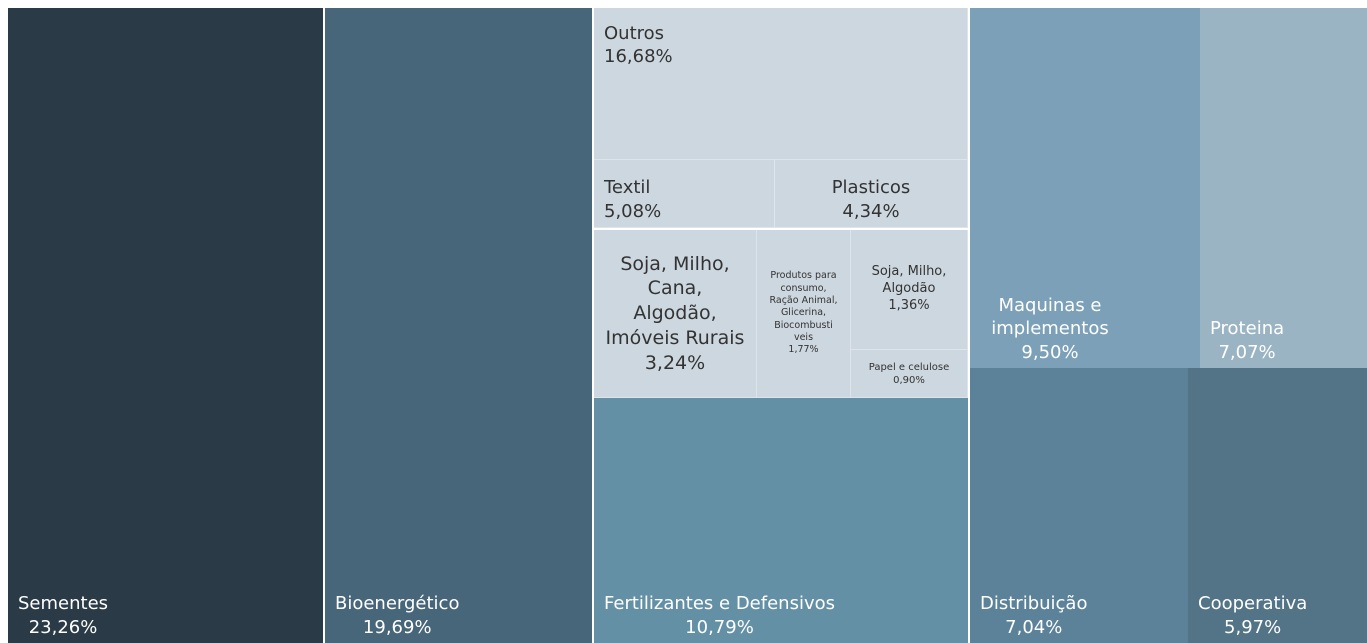  I want to click on cell-name: Distribuição, so click(1034, 604).